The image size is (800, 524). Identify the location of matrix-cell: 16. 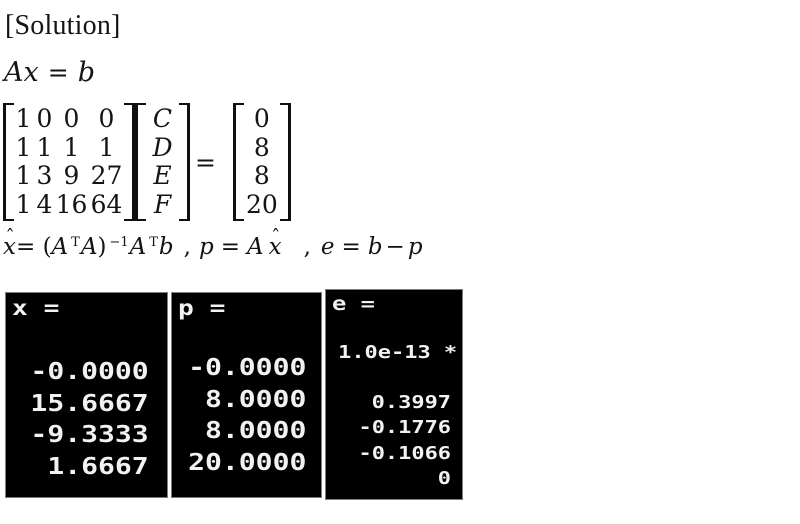
(71, 204).